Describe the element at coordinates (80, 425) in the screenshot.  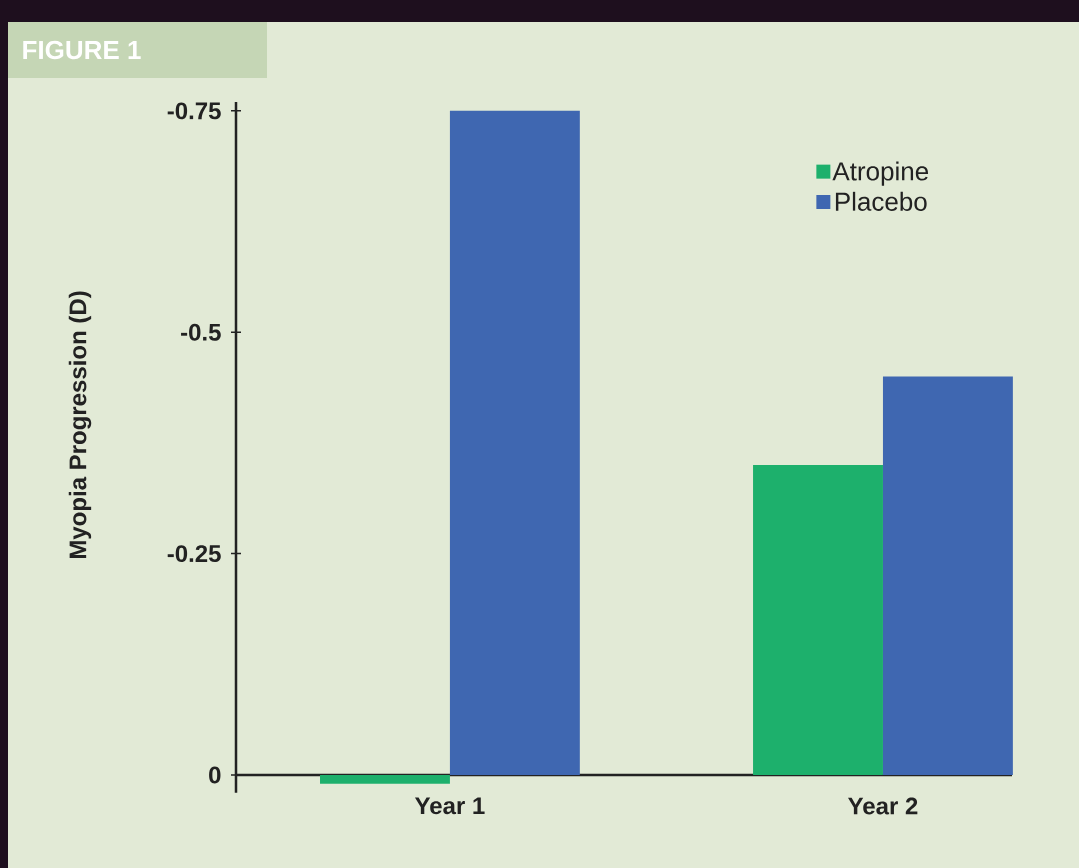
I see `y-axis-title: Myopia Progression (D)` at that location.